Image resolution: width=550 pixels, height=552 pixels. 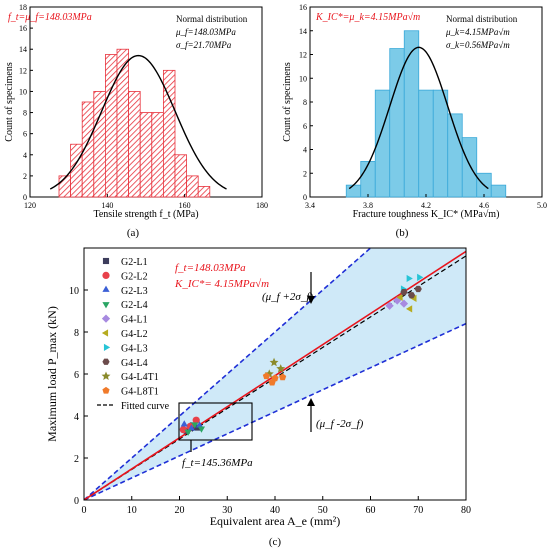 I want to click on legend-fitted-curve-label: Fitted curve, so click(x=145, y=406).